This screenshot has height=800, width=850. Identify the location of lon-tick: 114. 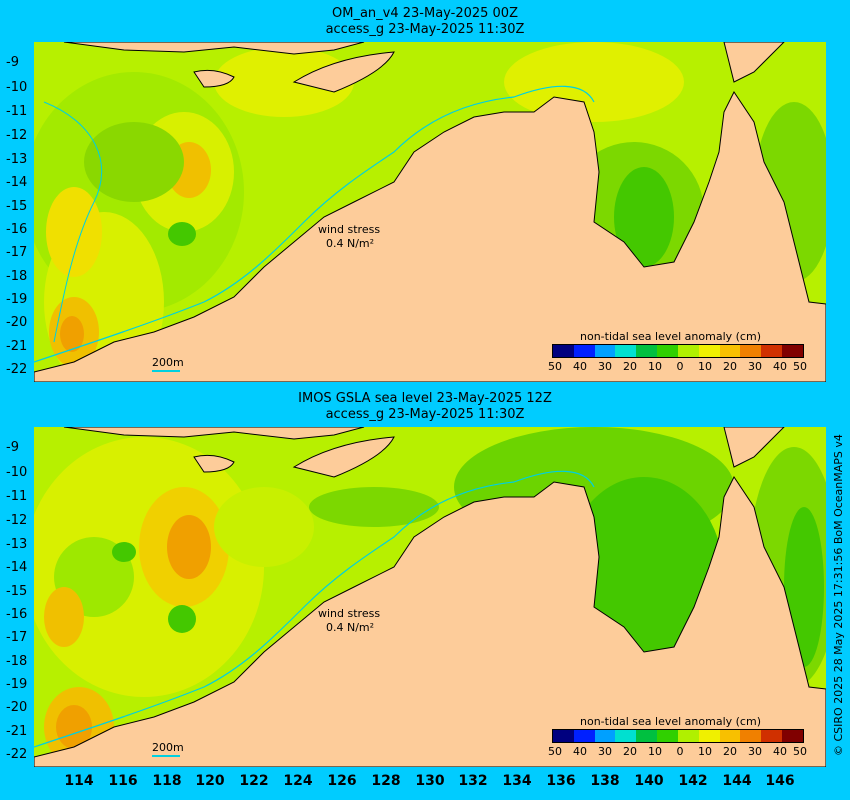
(79, 781).